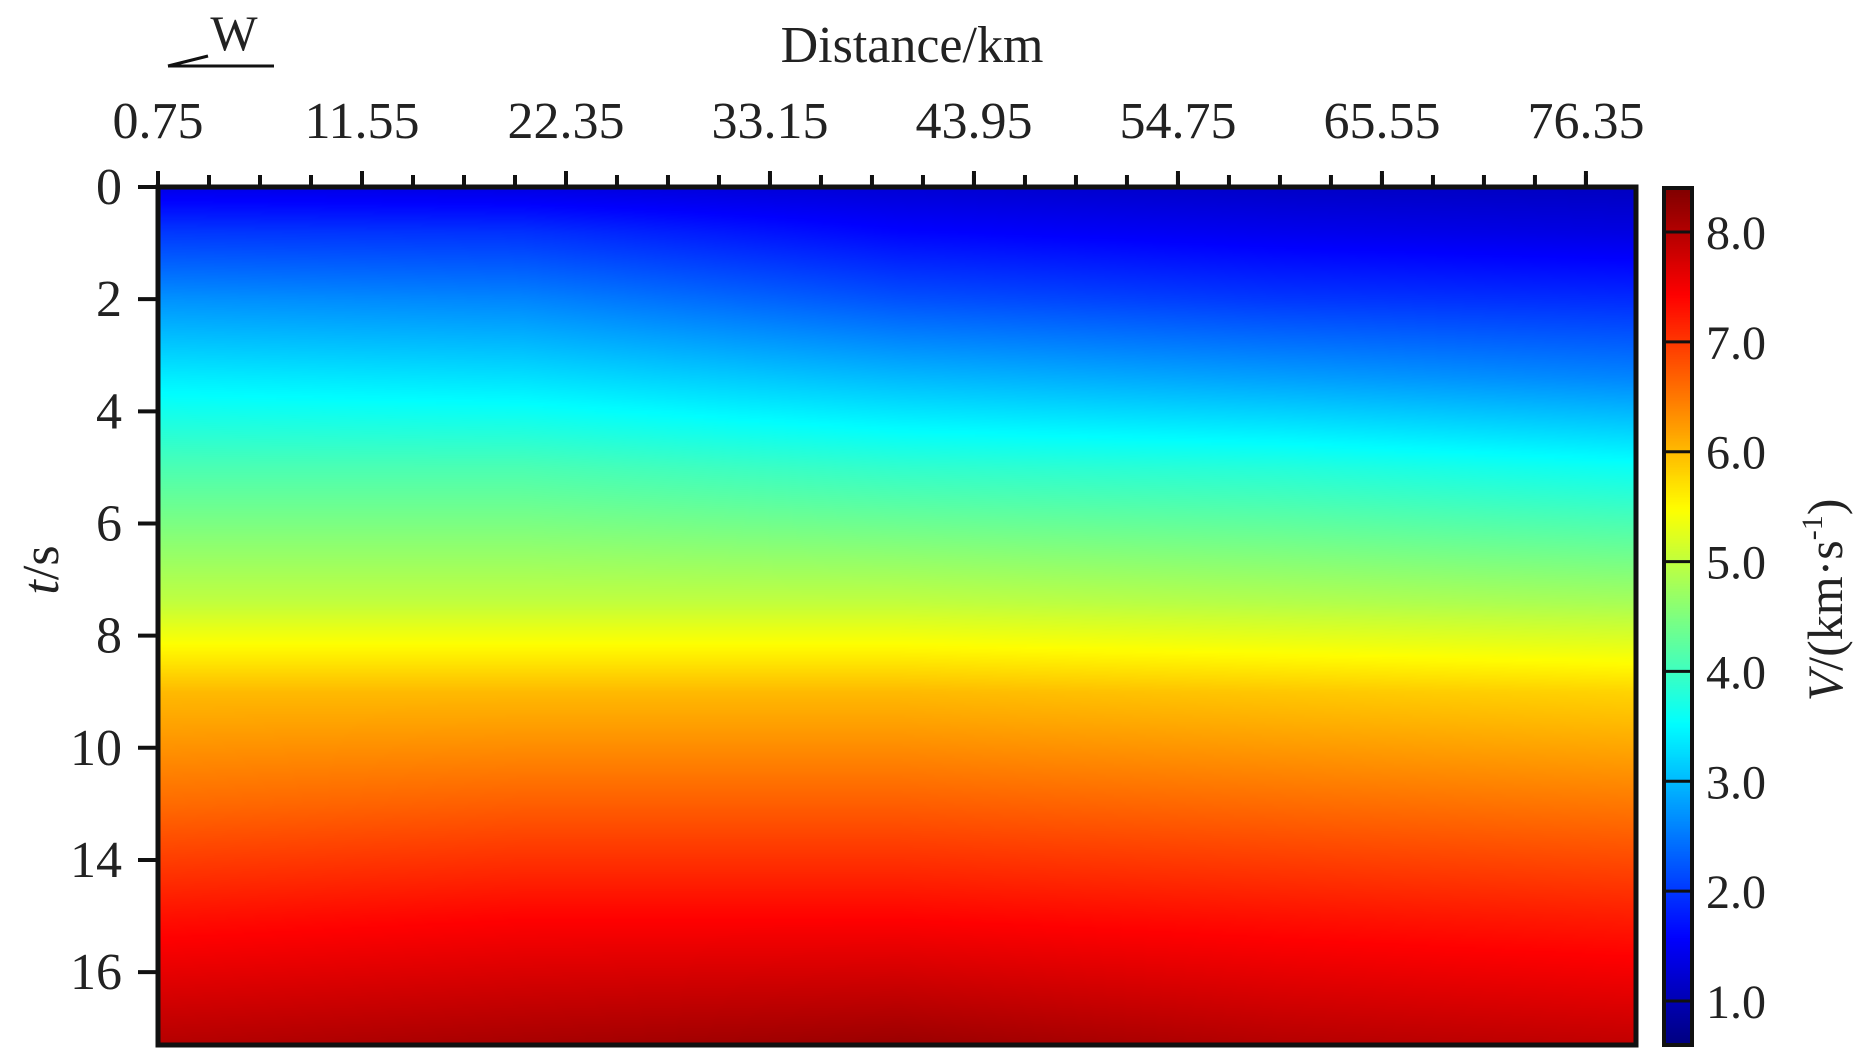 The height and width of the screenshot is (1058, 1867). What do you see at coordinates (109, 187) in the screenshot?
I see `y-tick-label: 0` at bounding box center [109, 187].